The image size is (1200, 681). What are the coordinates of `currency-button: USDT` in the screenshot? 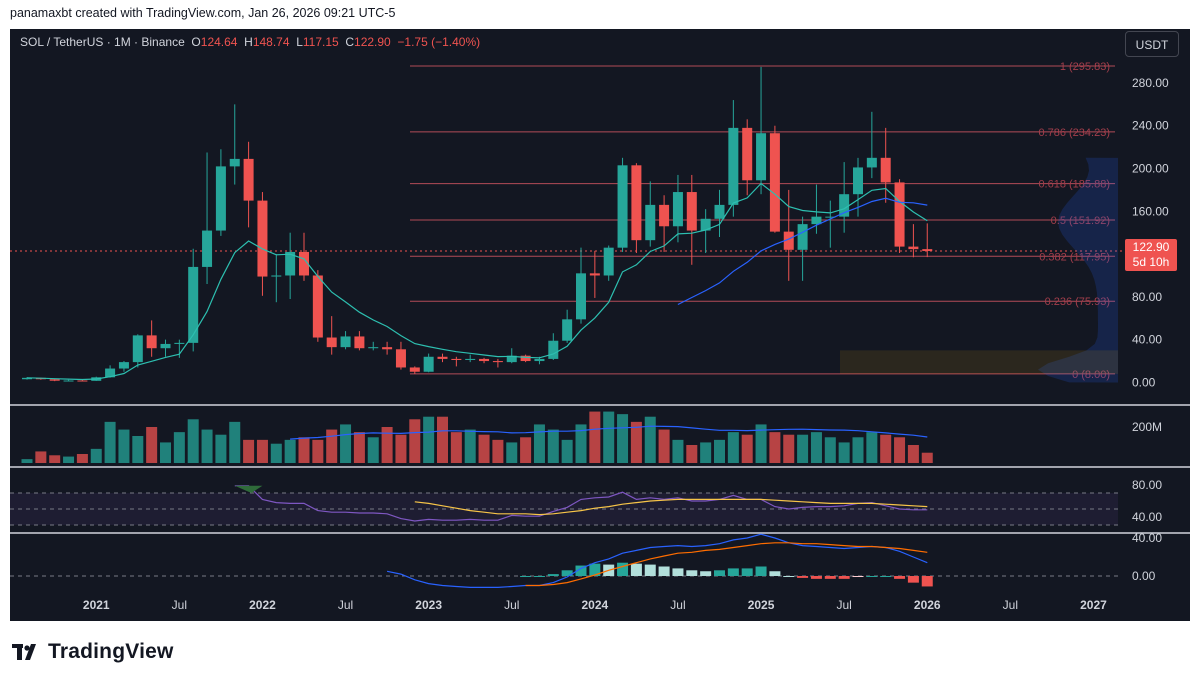 It's located at (1152, 44).